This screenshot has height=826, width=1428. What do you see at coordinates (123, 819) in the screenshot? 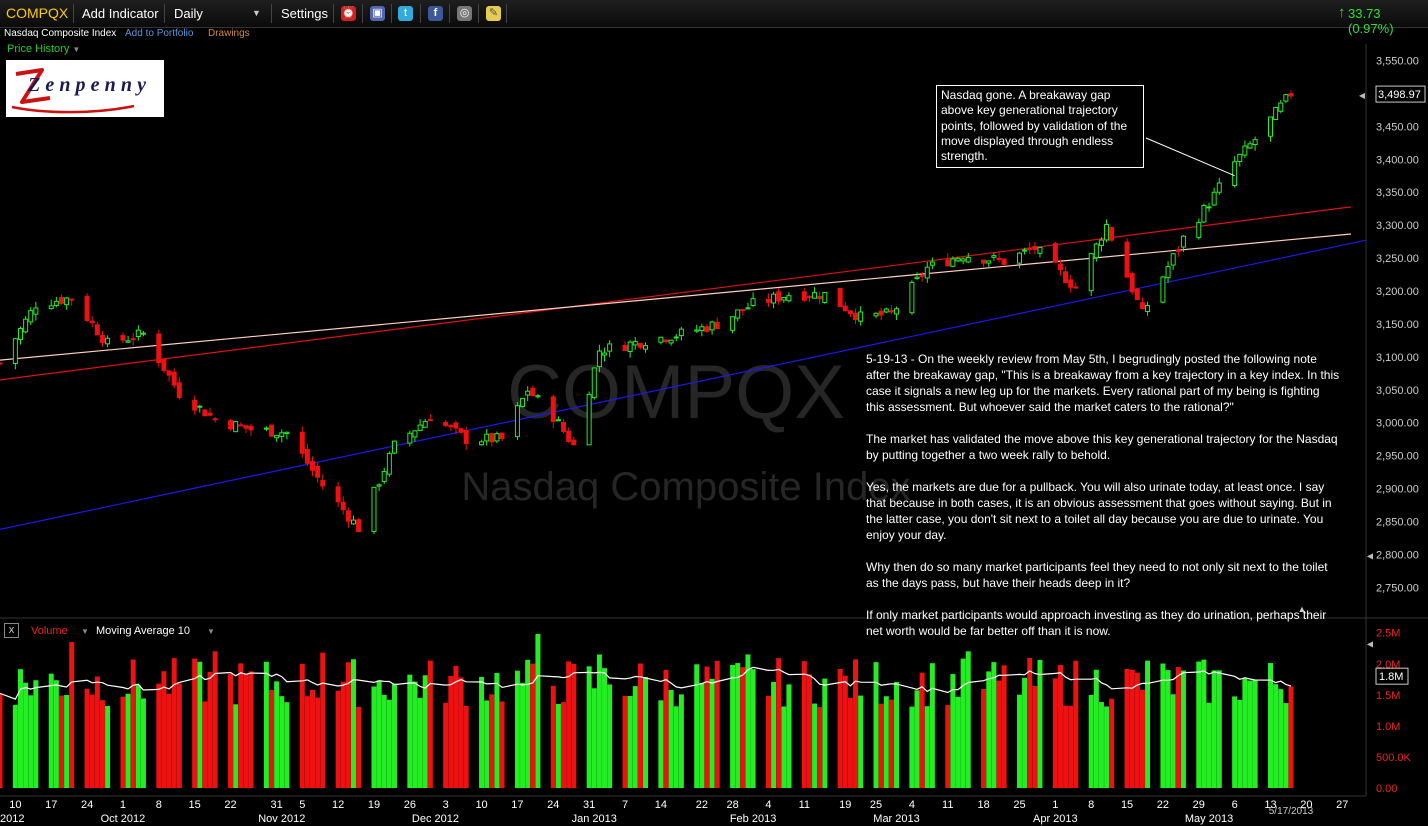
I see `month-label: Oct 2012` at bounding box center [123, 819].